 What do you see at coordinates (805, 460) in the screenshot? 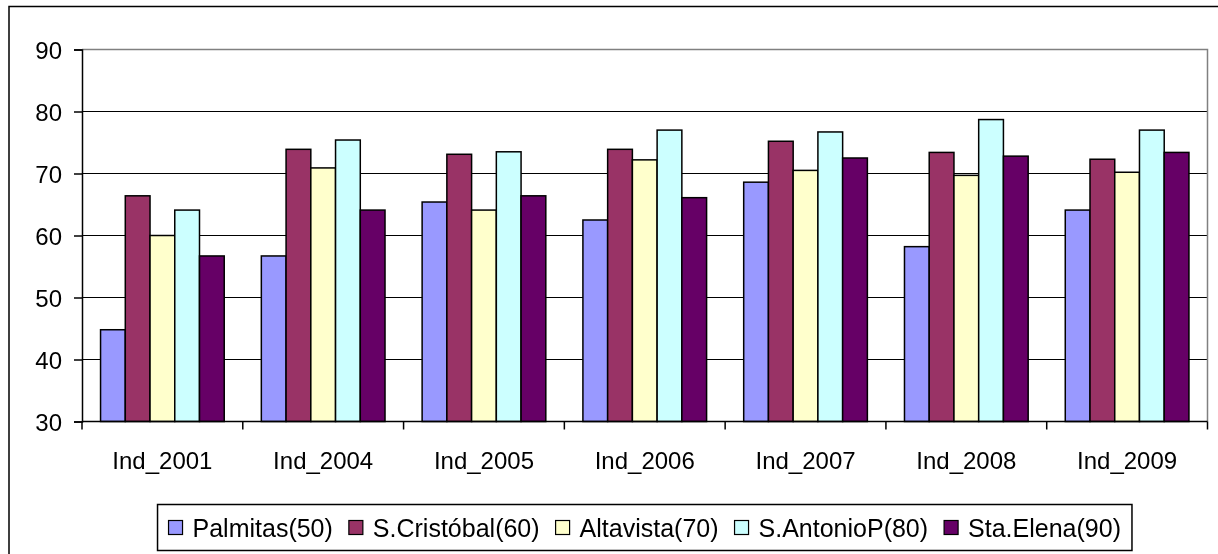
I see `x-tick-label: Ind_2007` at bounding box center [805, 460].